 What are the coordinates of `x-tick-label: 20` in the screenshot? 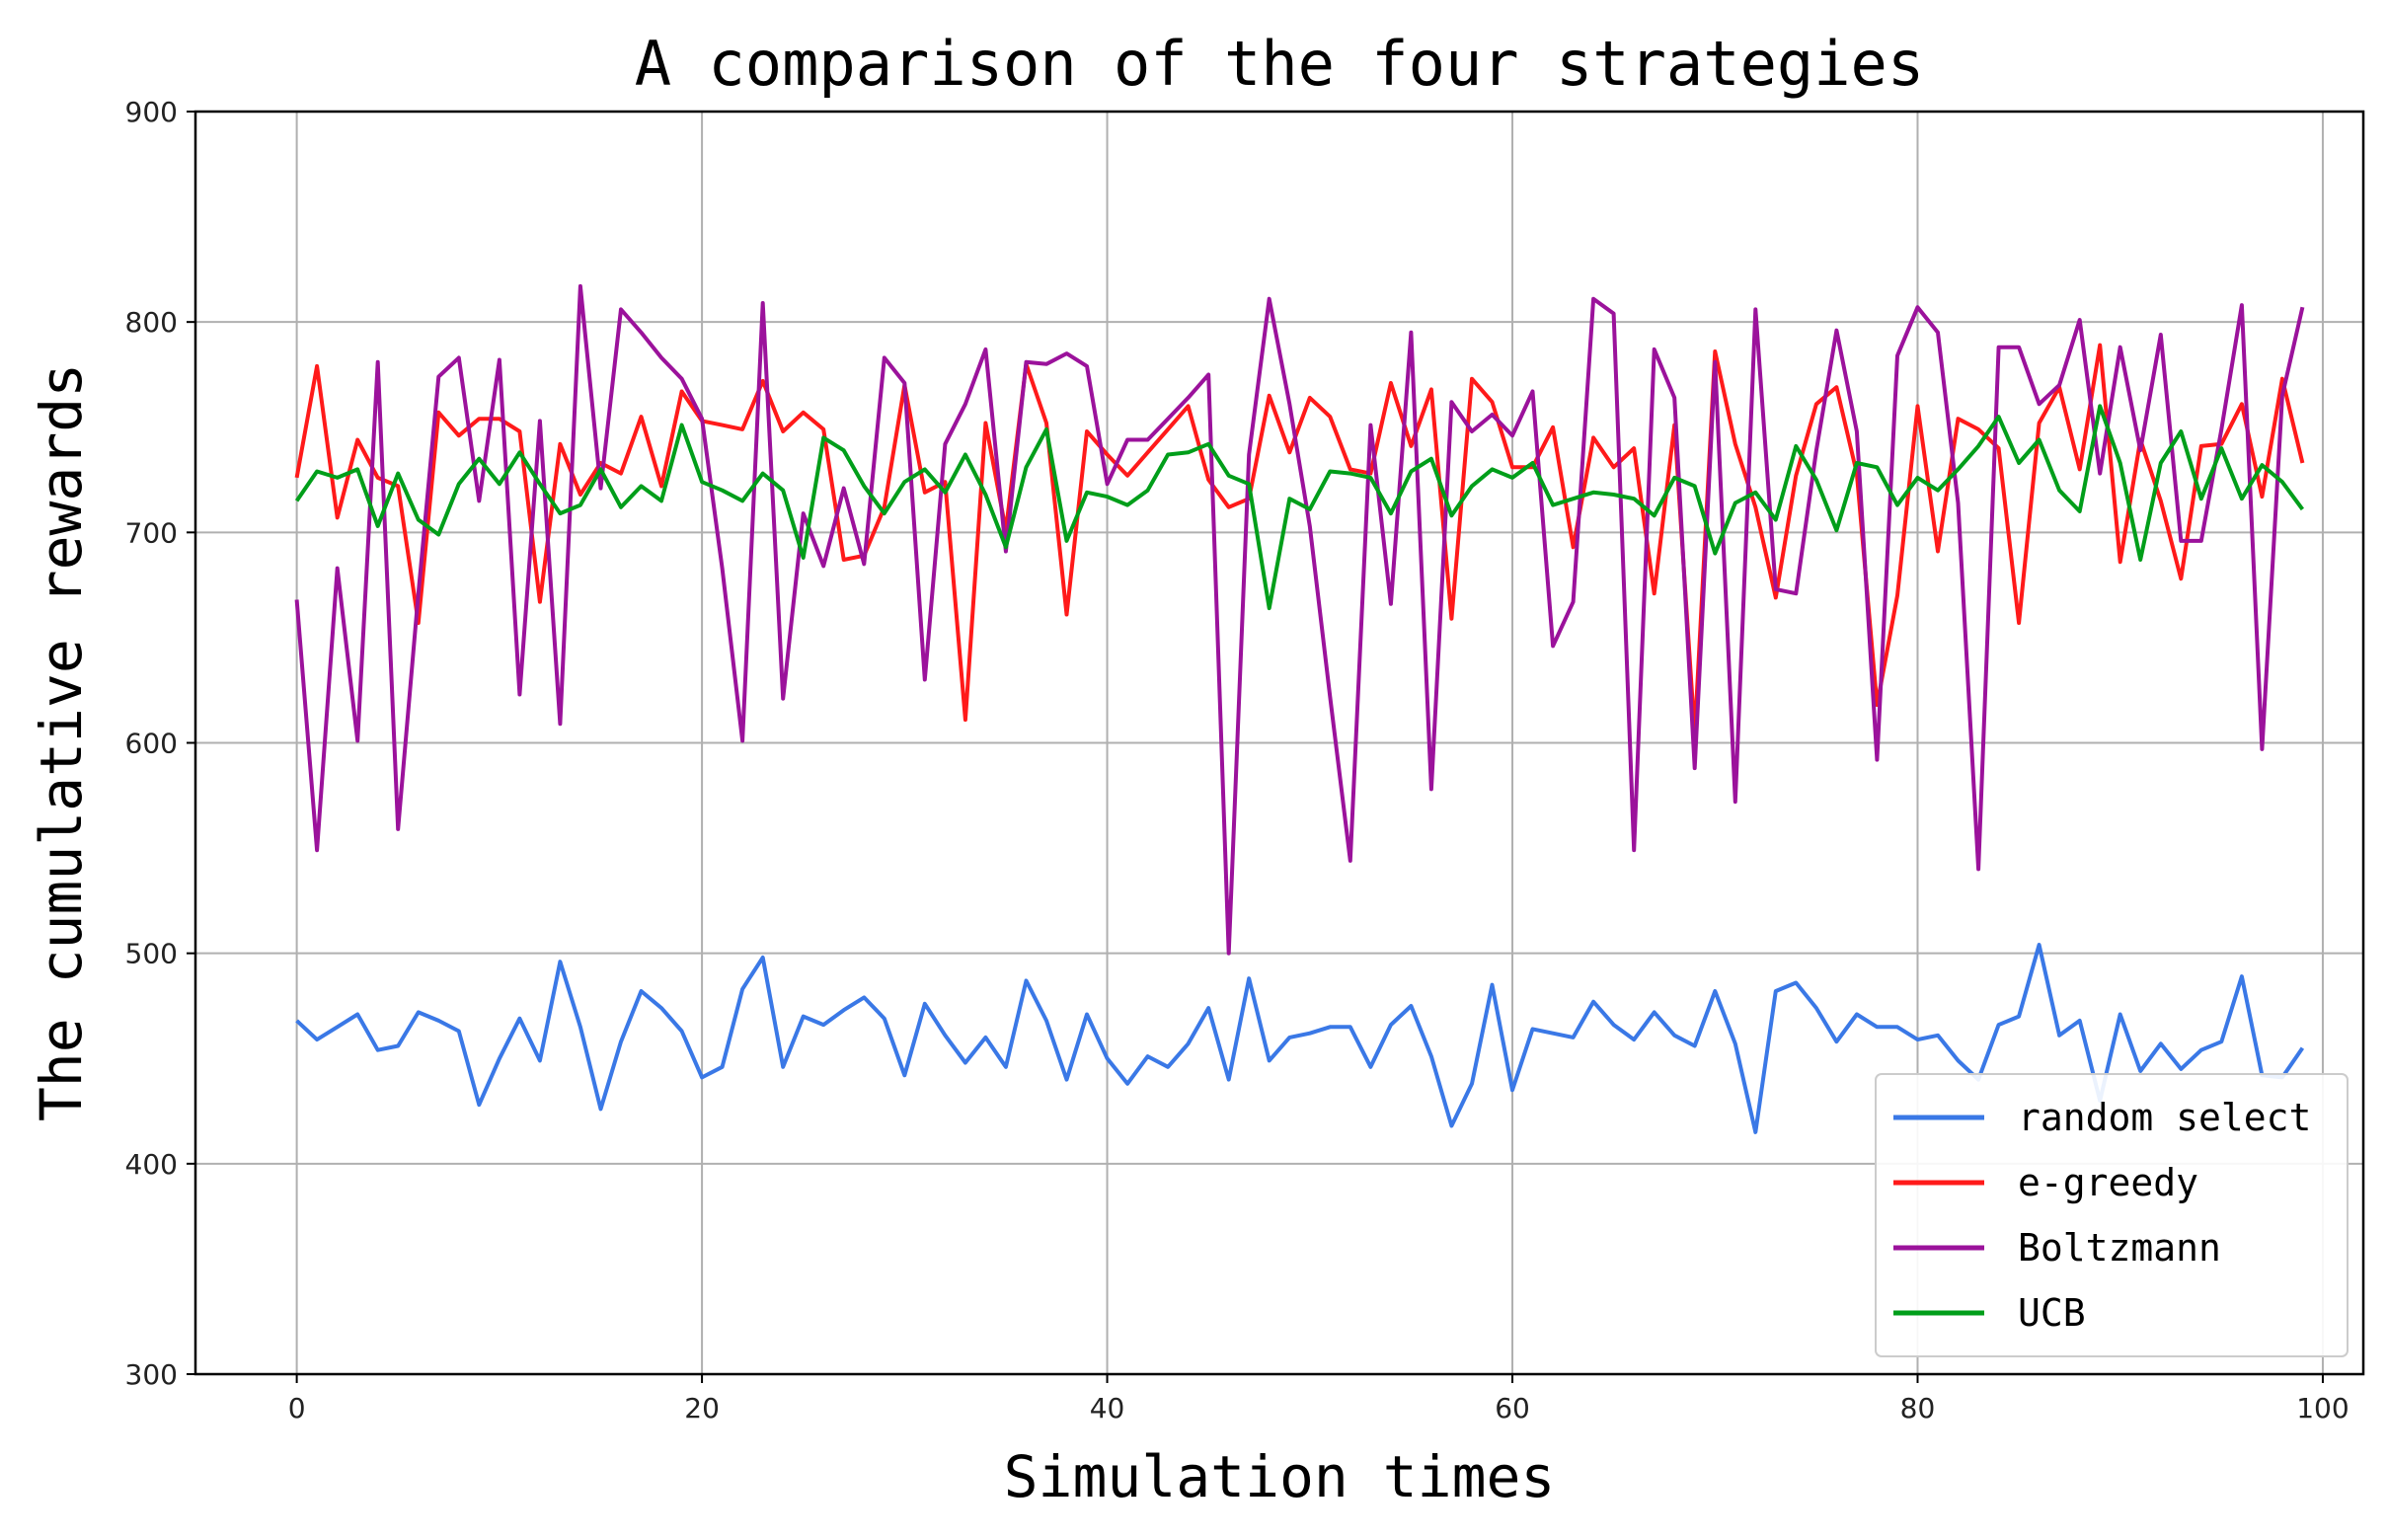 It's located at (702, 1408).